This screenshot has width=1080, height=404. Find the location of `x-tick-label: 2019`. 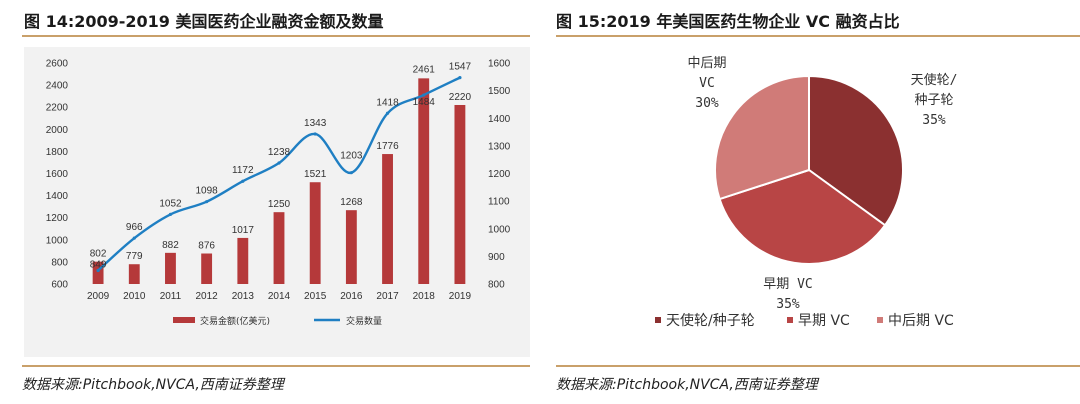

x-tick-label: 2019 is located at coordinates (460, 296).